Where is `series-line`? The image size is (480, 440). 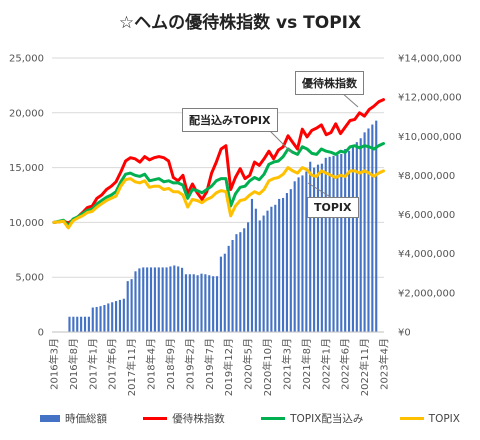 series-line is located at coordinates (218, 198).